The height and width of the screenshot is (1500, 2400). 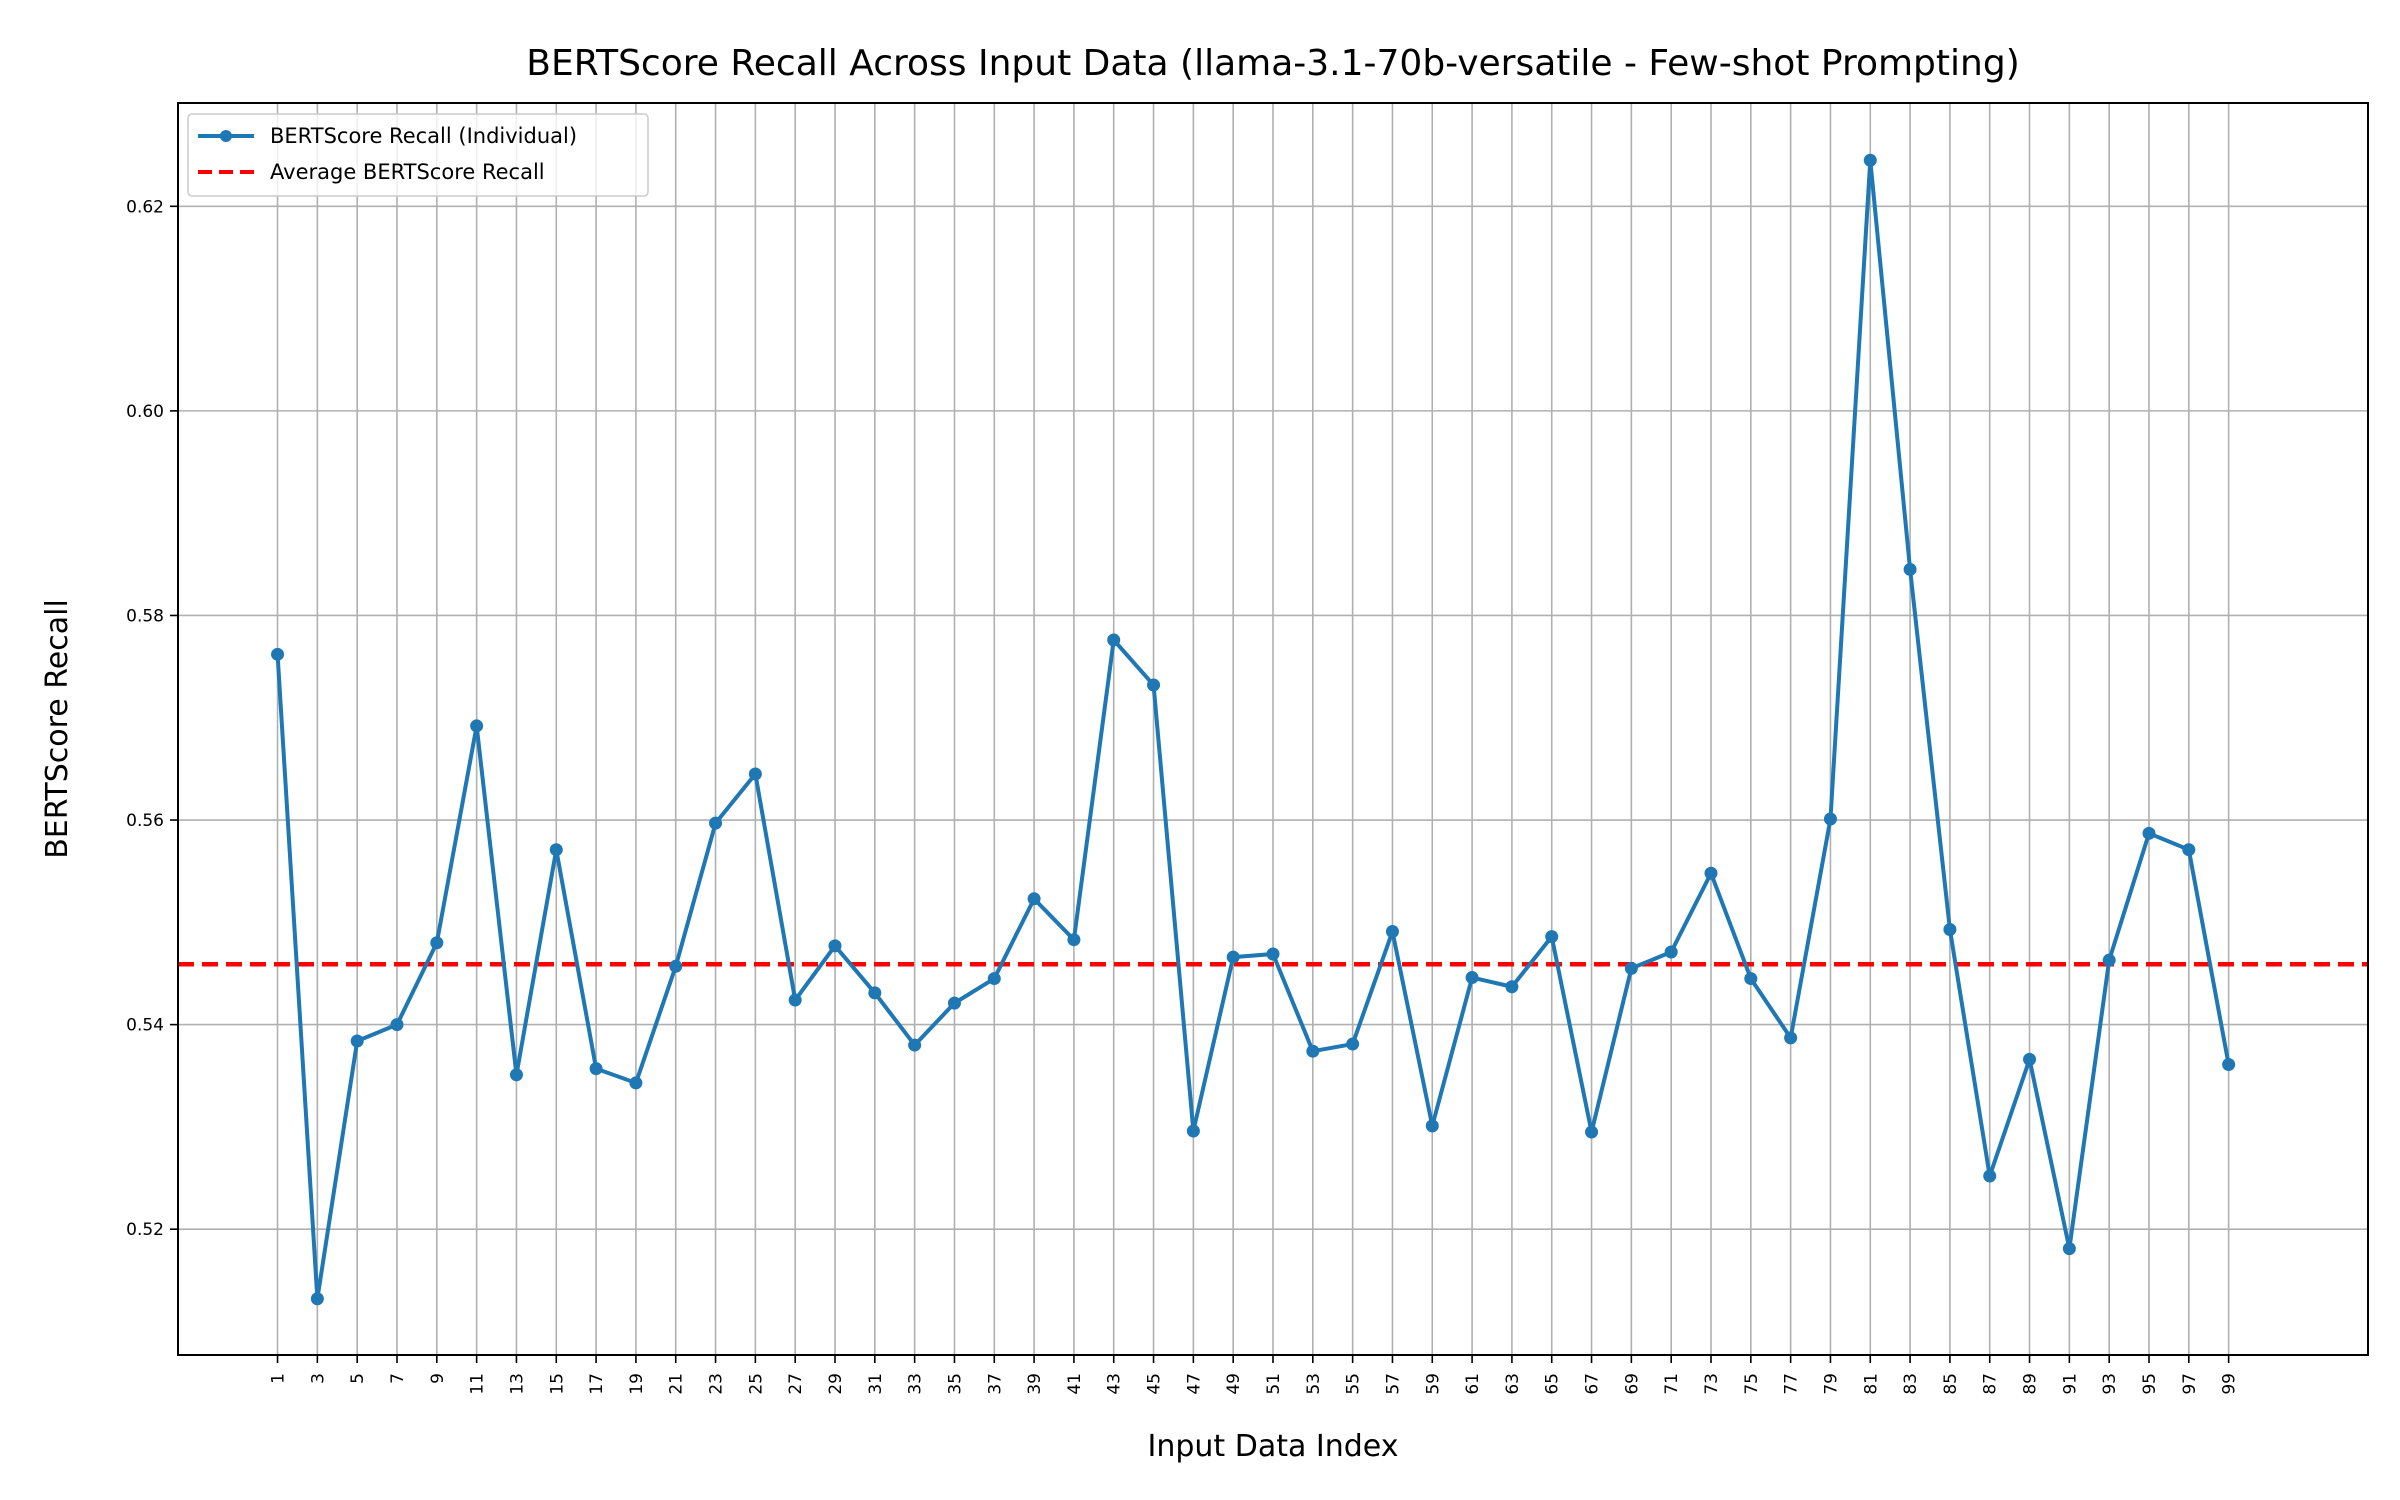 What do you see at coordinates (2070, 1384) in the screenshot?
I see `x-tick-label: 91` at bounding box center [2070, 1384].